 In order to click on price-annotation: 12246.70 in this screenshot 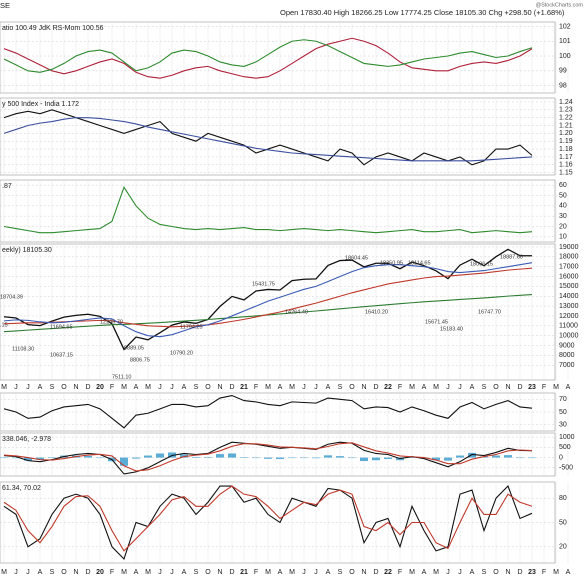, I will do `click(111, 322)`.